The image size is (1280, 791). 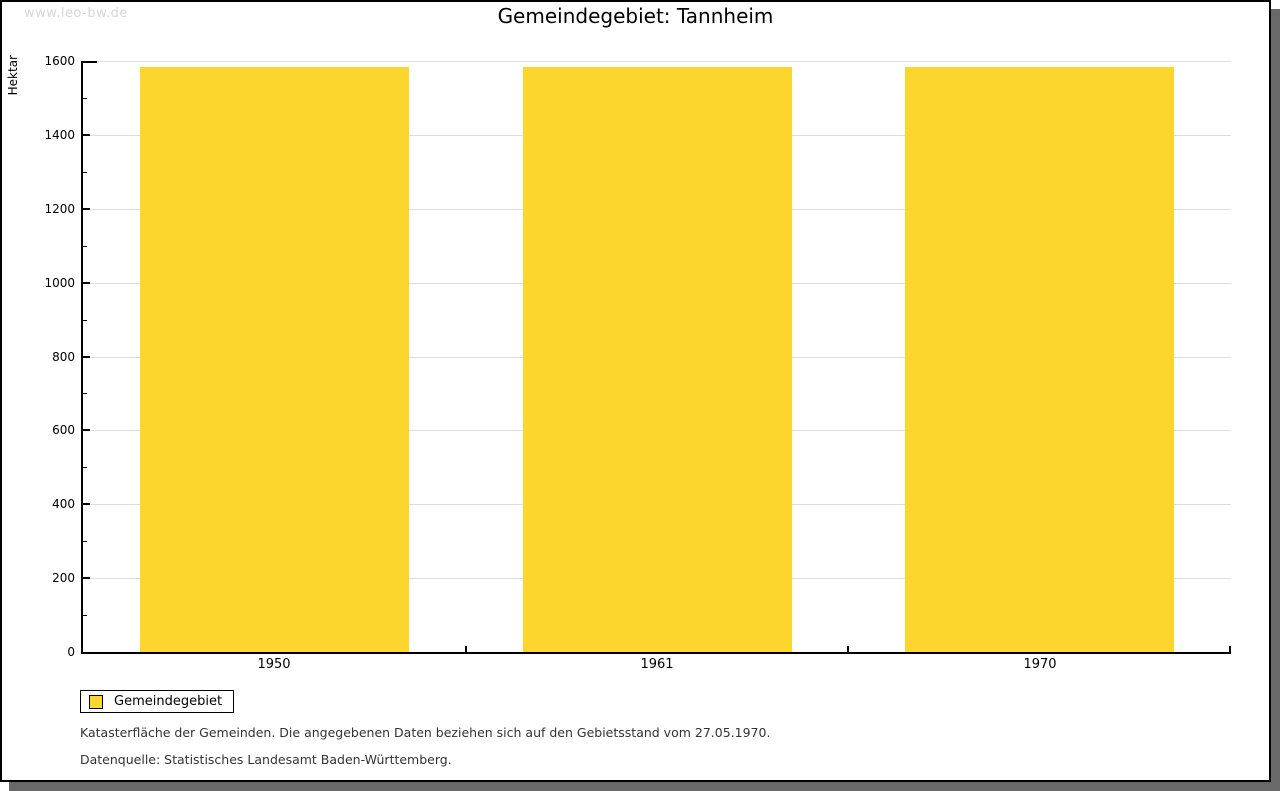 I want to click on y-gridline, so click(x=657, y=61).